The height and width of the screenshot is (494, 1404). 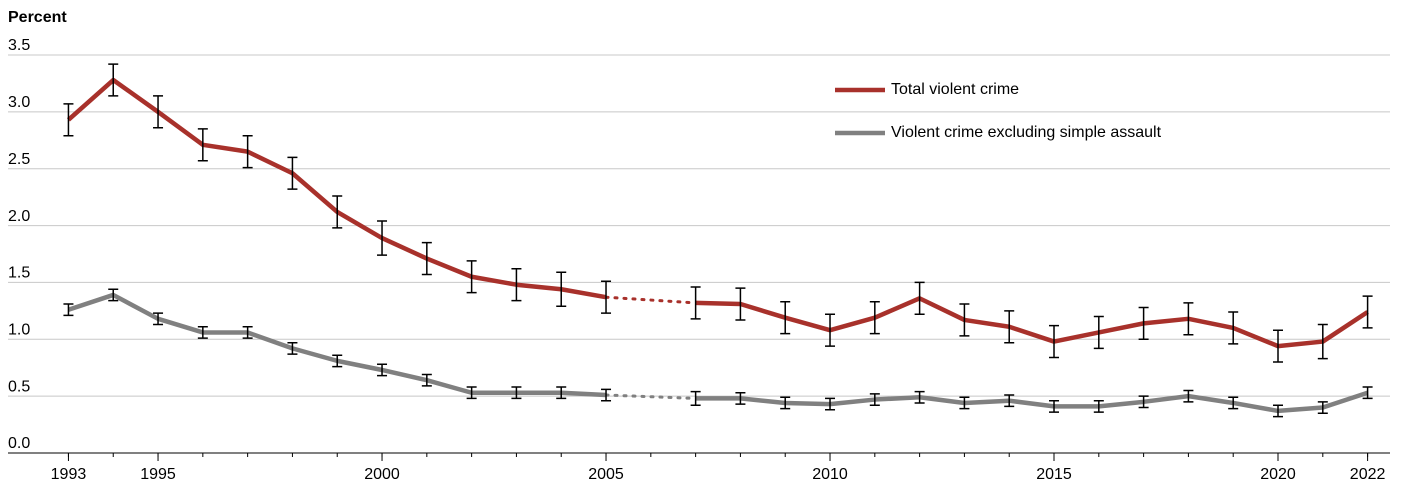 What do you see at coordinates (382, 474) in the screenshot?
I see `x-tick-label: 2000` at bounding box center [382, 474].